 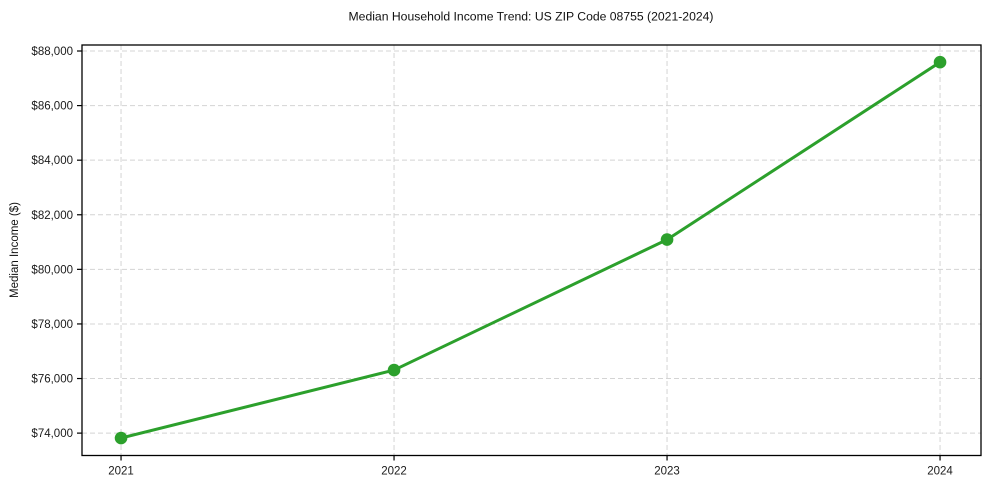 What do you see at coordinates (121, 472) in the screenshot?
I see `x-tick-label: 2021` at bounding box center [121, 472].